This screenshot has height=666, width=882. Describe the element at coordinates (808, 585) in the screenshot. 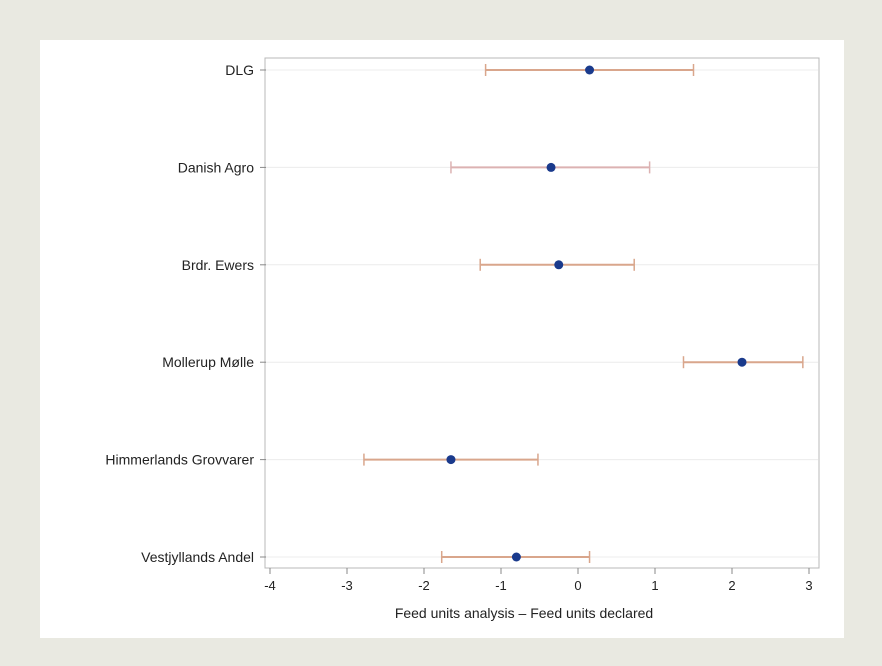

I see `x-tick-label: 3` at that location.